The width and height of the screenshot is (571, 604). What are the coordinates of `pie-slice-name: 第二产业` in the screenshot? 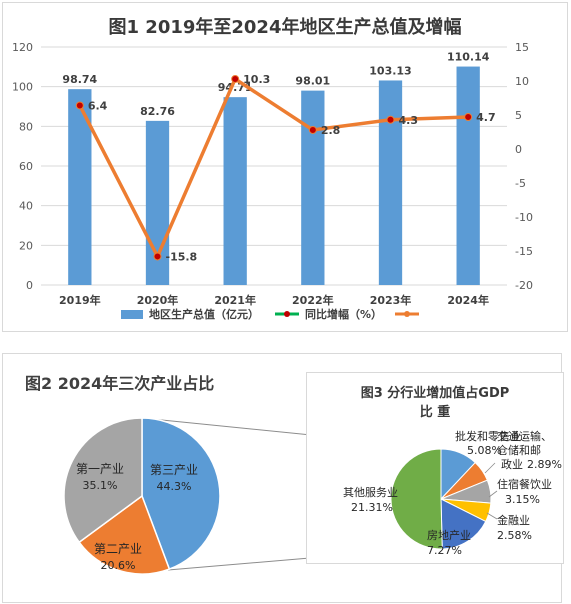 It's located at (118, 549).